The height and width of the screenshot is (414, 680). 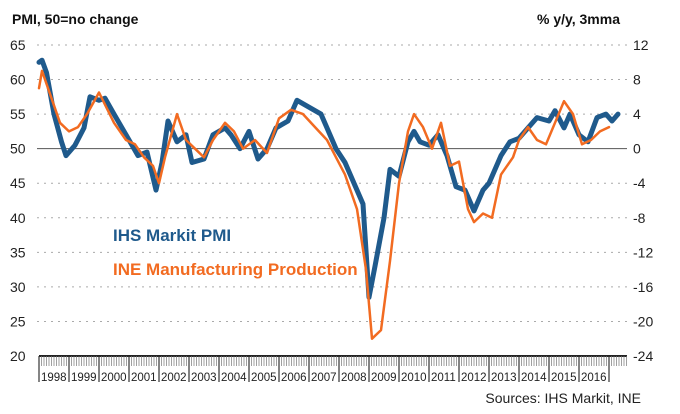 What do you see at coordinates (563, 398) in the screenshot?
I see `source-note: Sources: IHS Markit, INE` at bounding box center [563, 398].